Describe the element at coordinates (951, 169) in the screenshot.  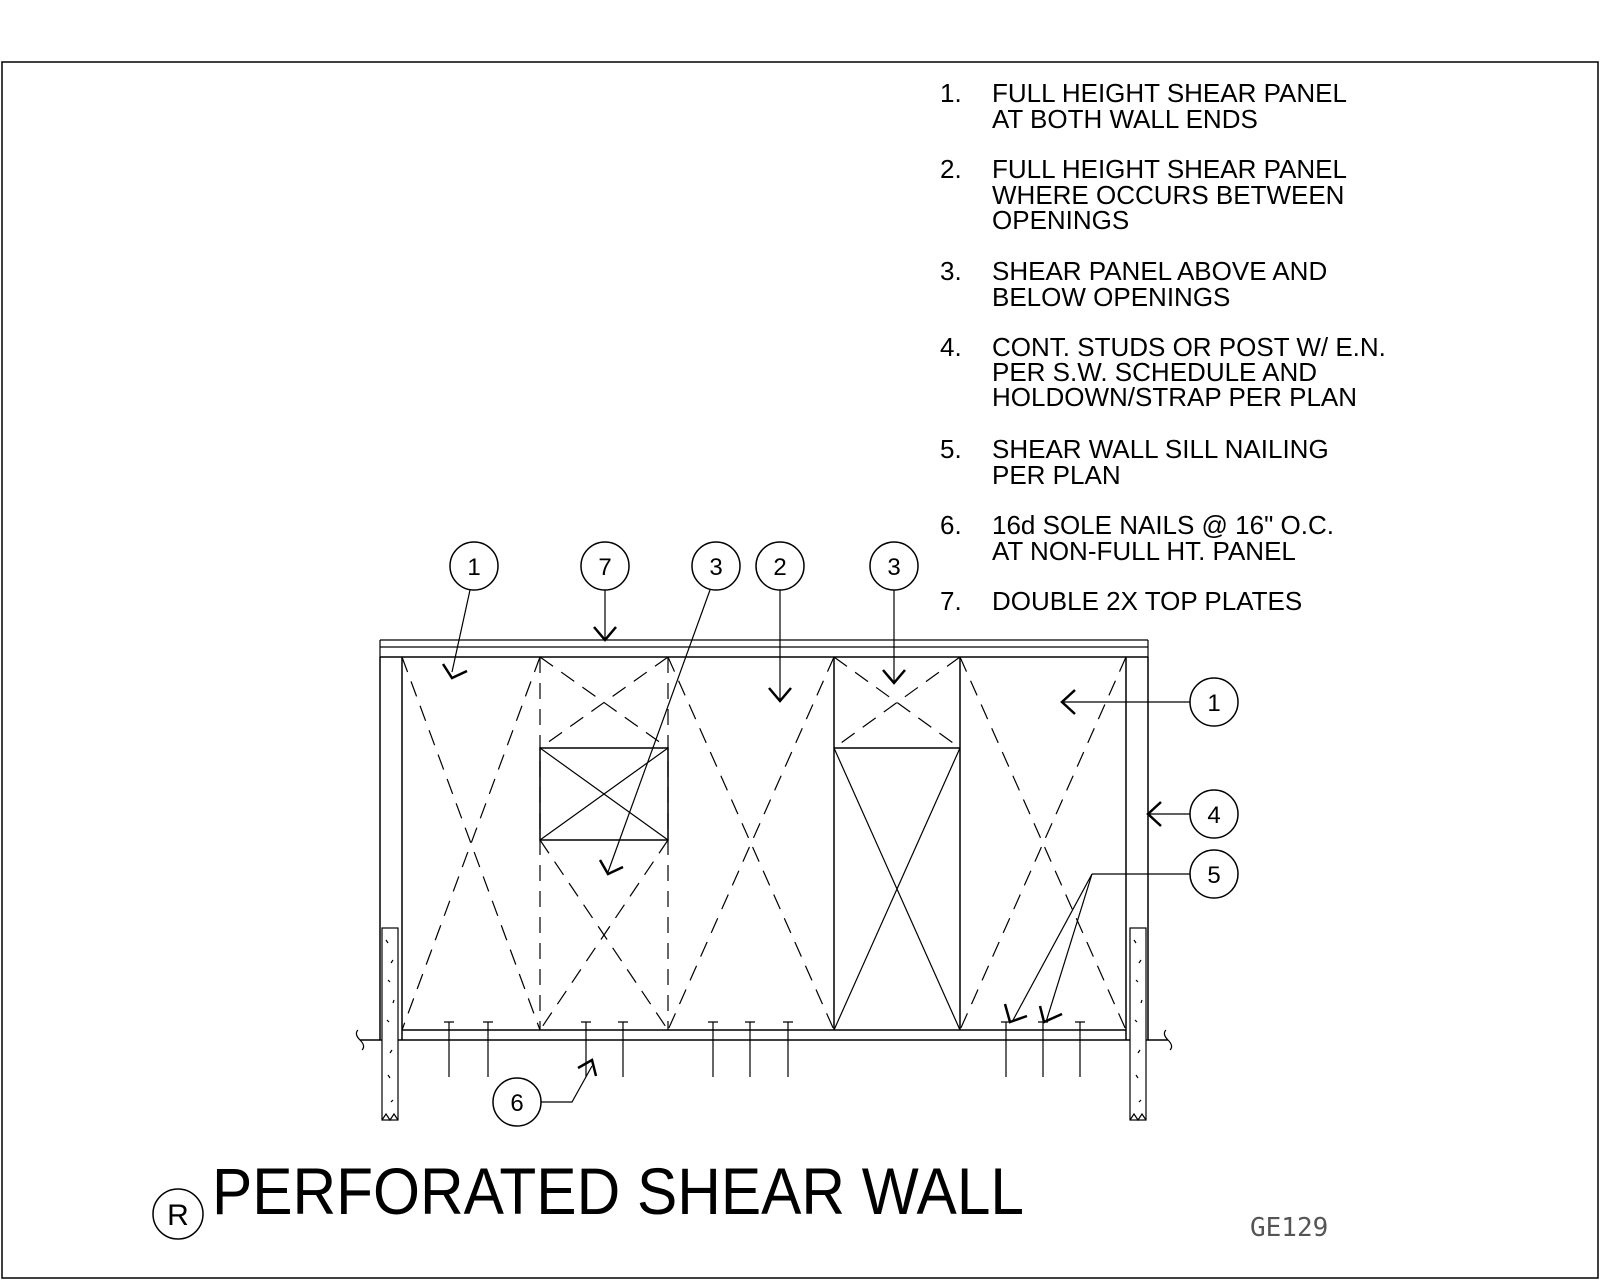
I see `note-number: 2.` at that location.